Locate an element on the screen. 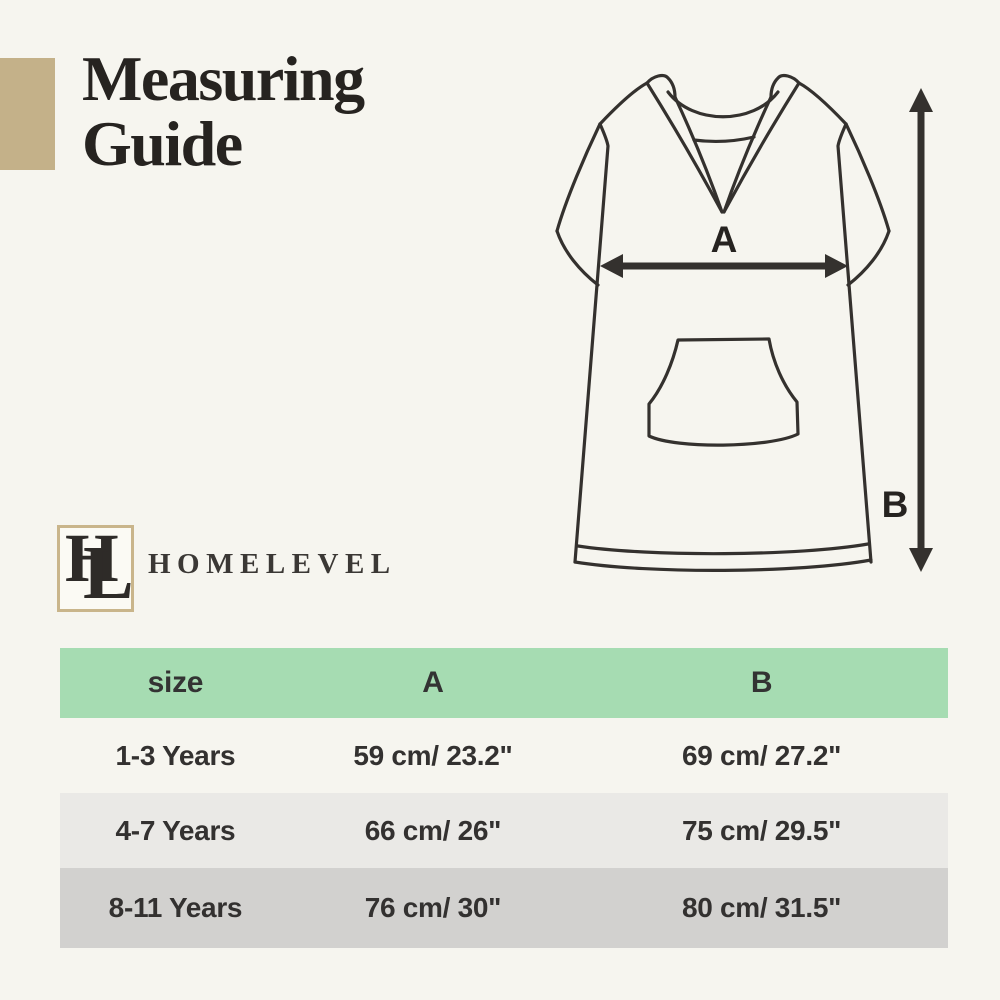  column-header-size: size is located at coordinates (175, 682).